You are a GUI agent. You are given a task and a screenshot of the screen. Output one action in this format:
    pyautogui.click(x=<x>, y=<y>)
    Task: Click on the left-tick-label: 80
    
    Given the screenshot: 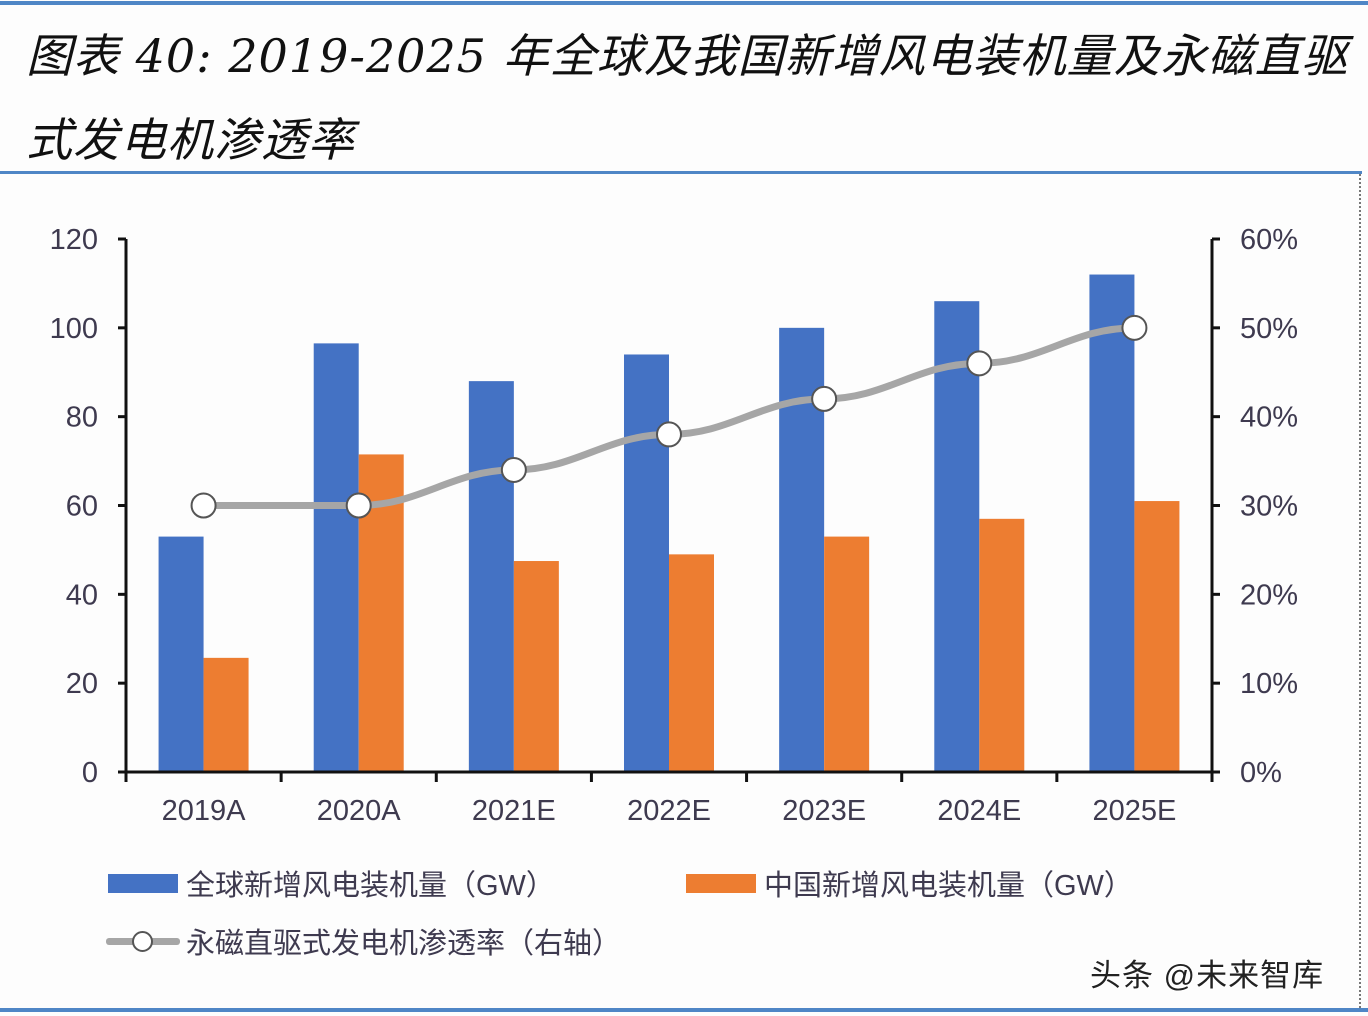 What is the action you would take?
    pyautogui.click(x=82, y=418)
    